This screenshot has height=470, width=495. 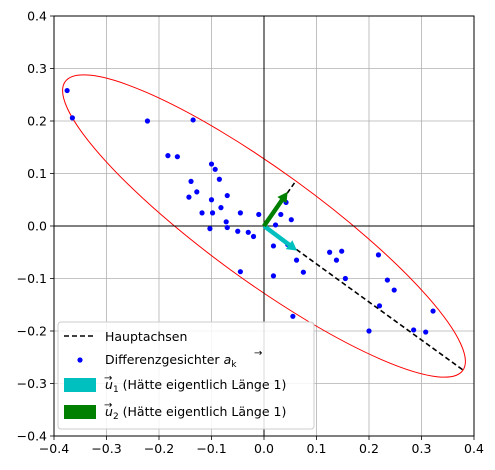 I want to click on y-tick-label: −0.2, so click(x=32, y=331).